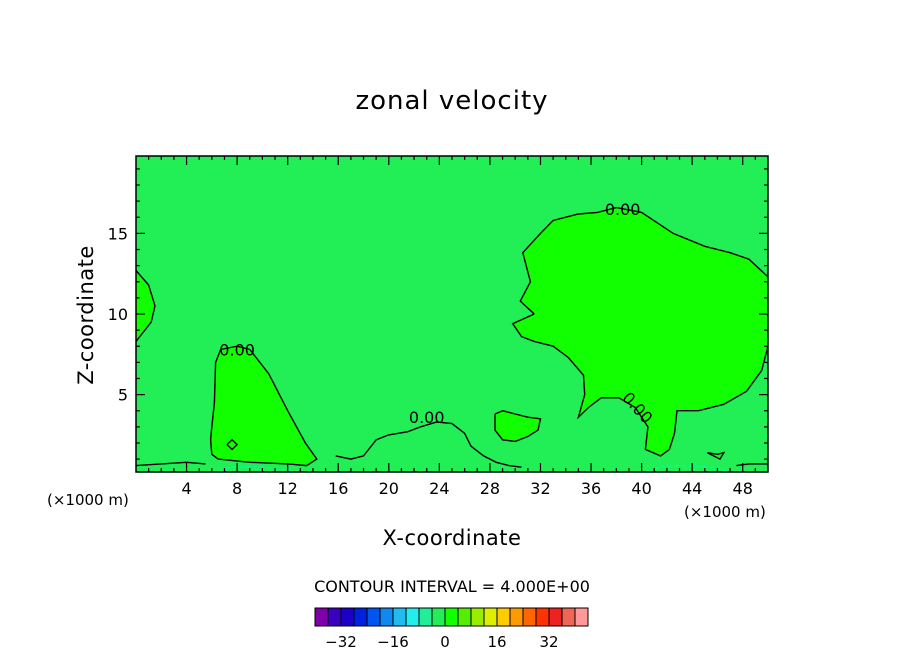 Image resolution: width=904 pixels, height=654 pixels. What do you see at coordinates (496, 642) in the screenshot?
I see `colorbar-tick-label: 16` at bounding box center [496, 642].